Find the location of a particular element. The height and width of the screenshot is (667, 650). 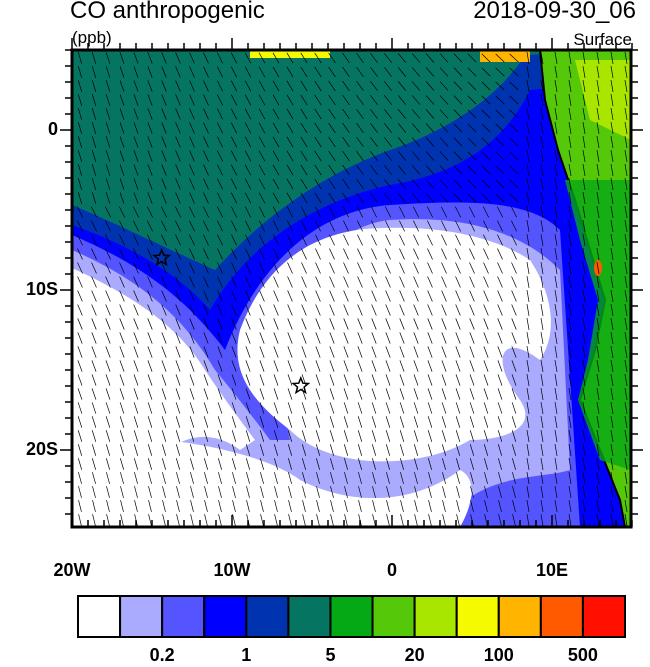

colorbar-label: 100 is located at coordinates (498, 655).